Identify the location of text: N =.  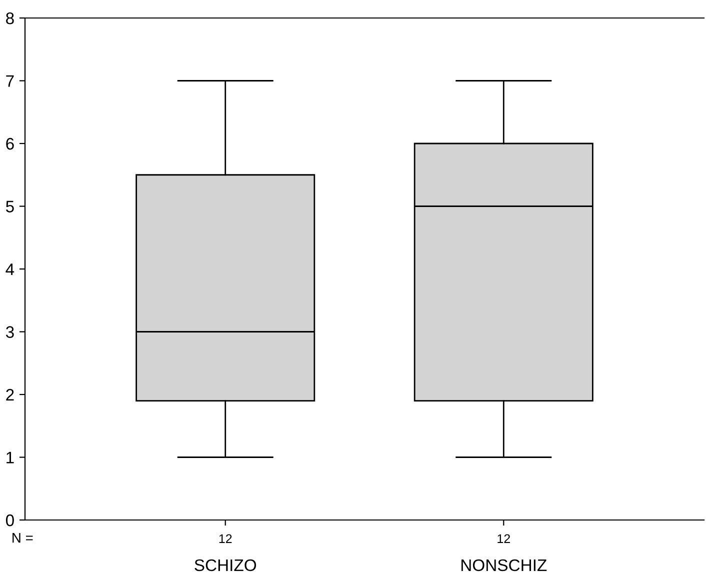
(22, 538).